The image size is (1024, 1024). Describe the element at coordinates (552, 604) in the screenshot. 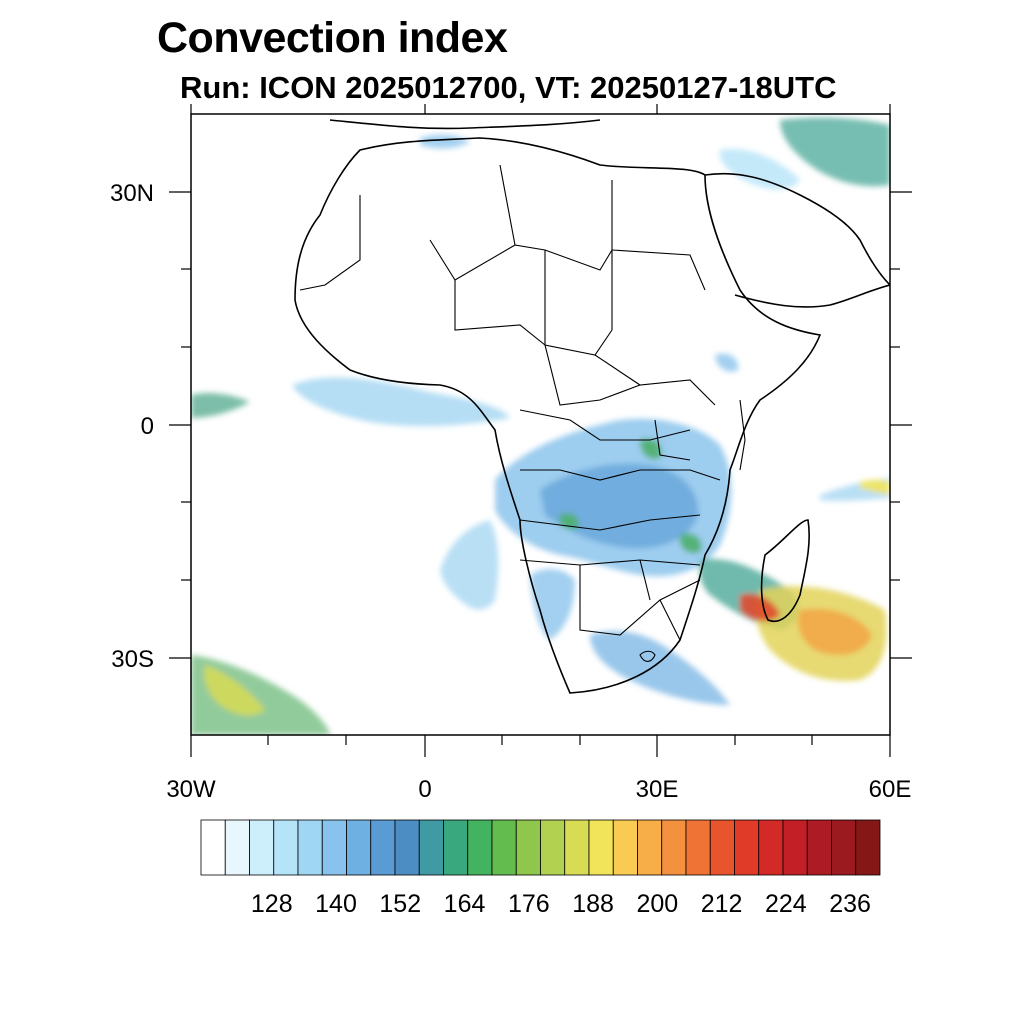

I see `field-namibia` at that location.